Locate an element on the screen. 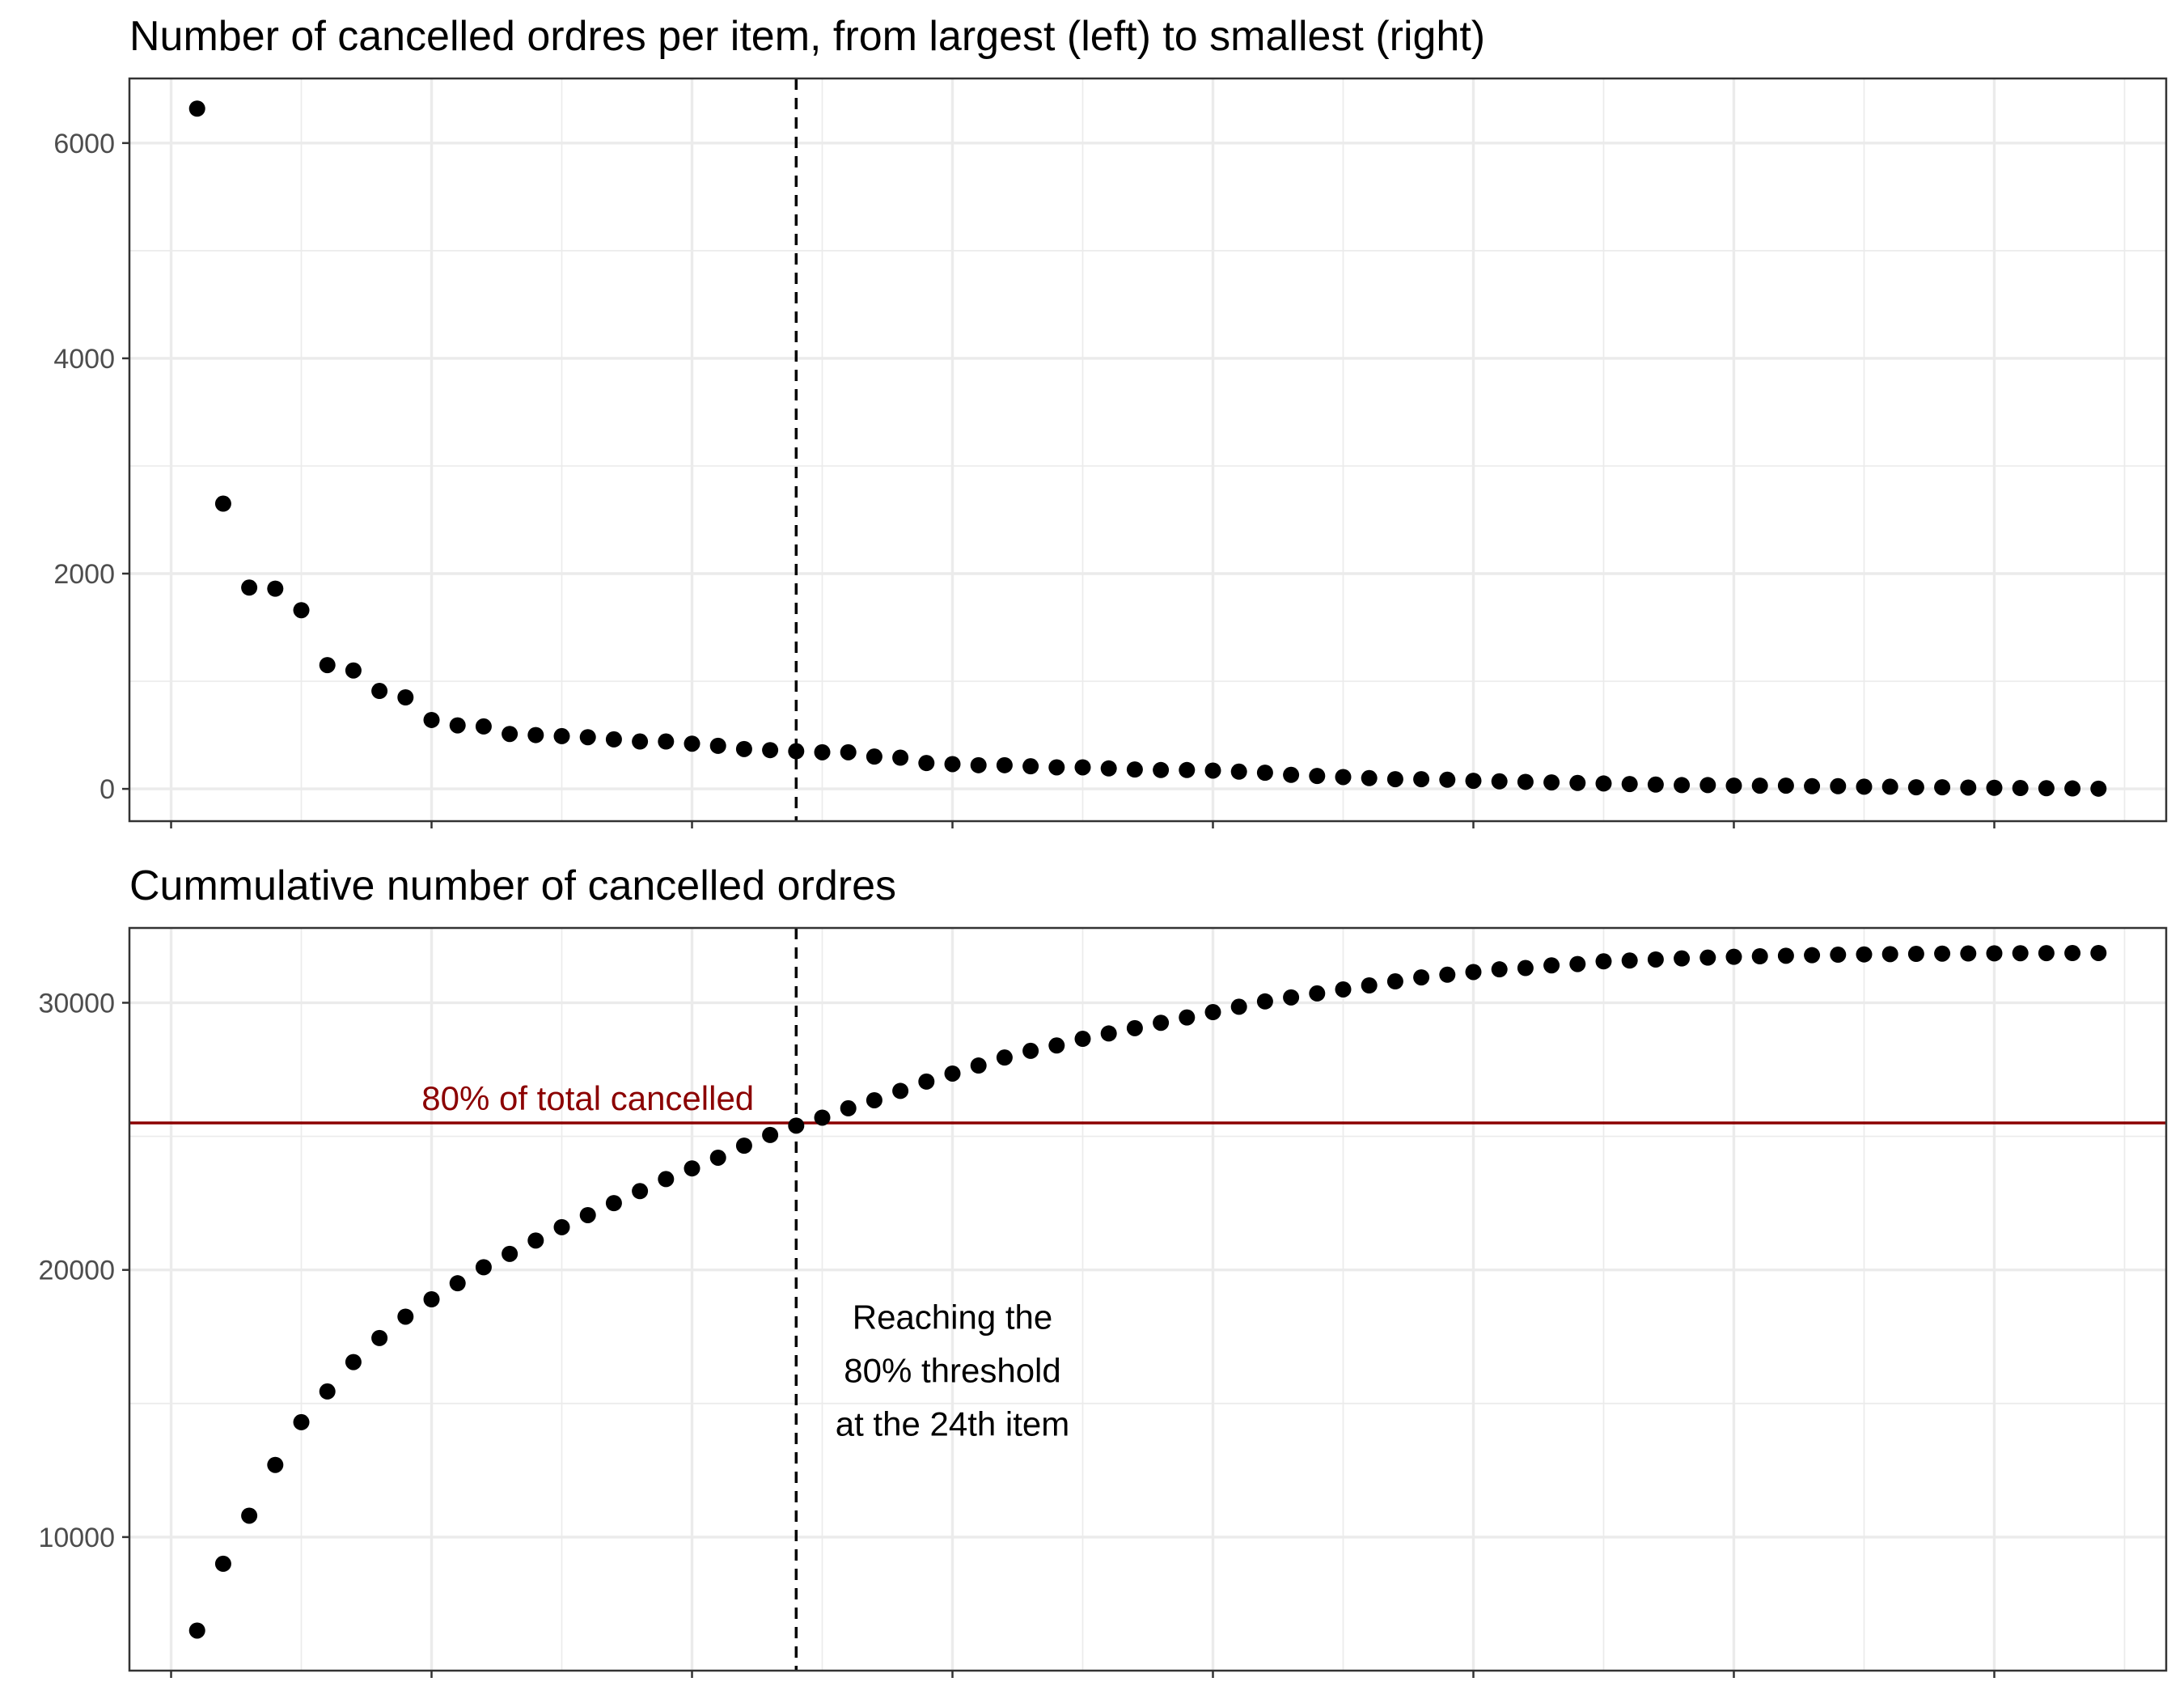 The height and width of the screenshot is (1703, 2184). y-tick-label: 6000 is located at coordinates (84, 144).